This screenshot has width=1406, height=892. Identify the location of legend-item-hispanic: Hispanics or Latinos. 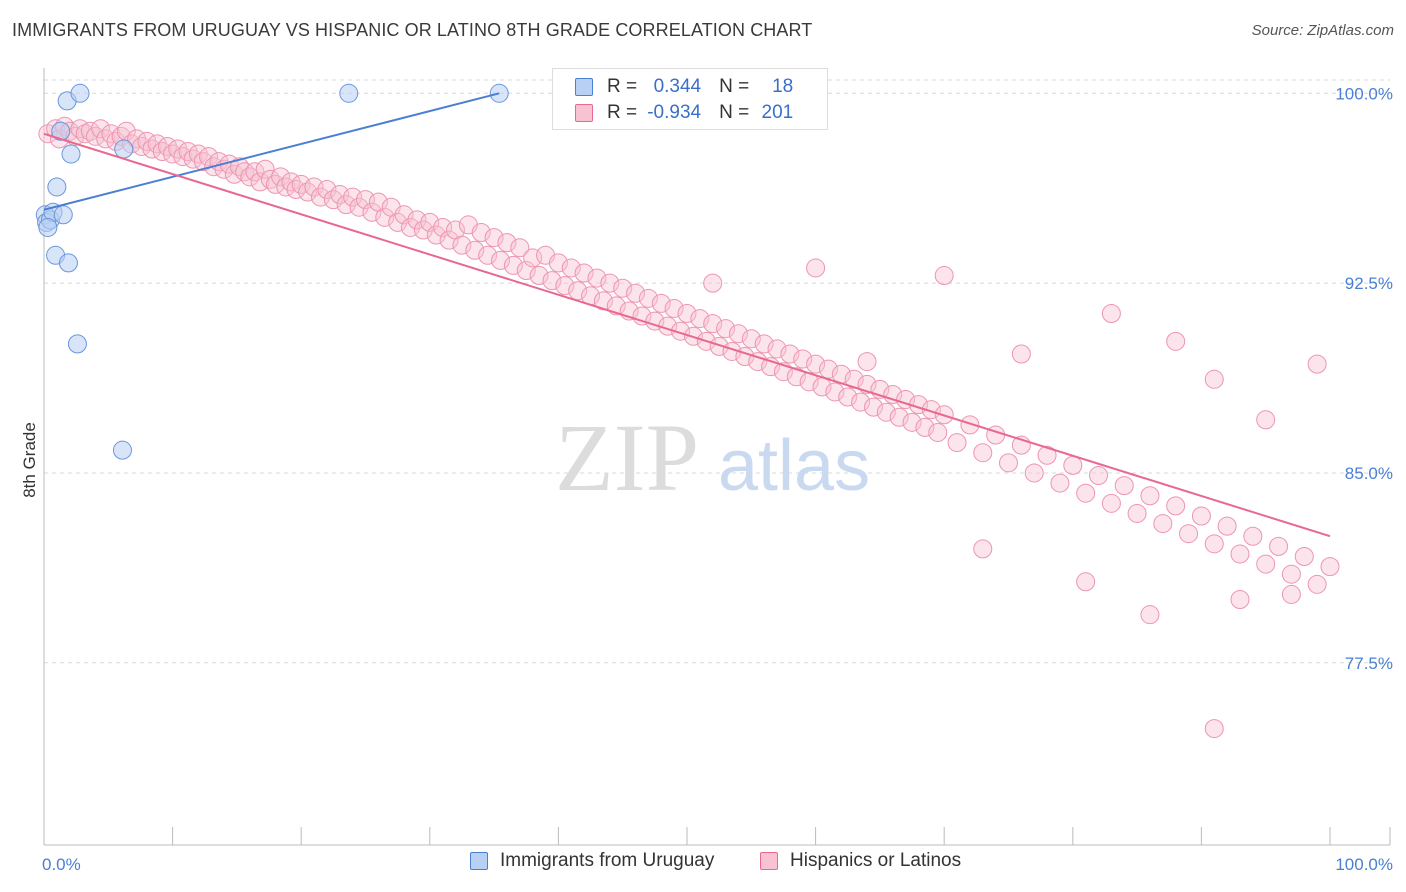
(860, 861).